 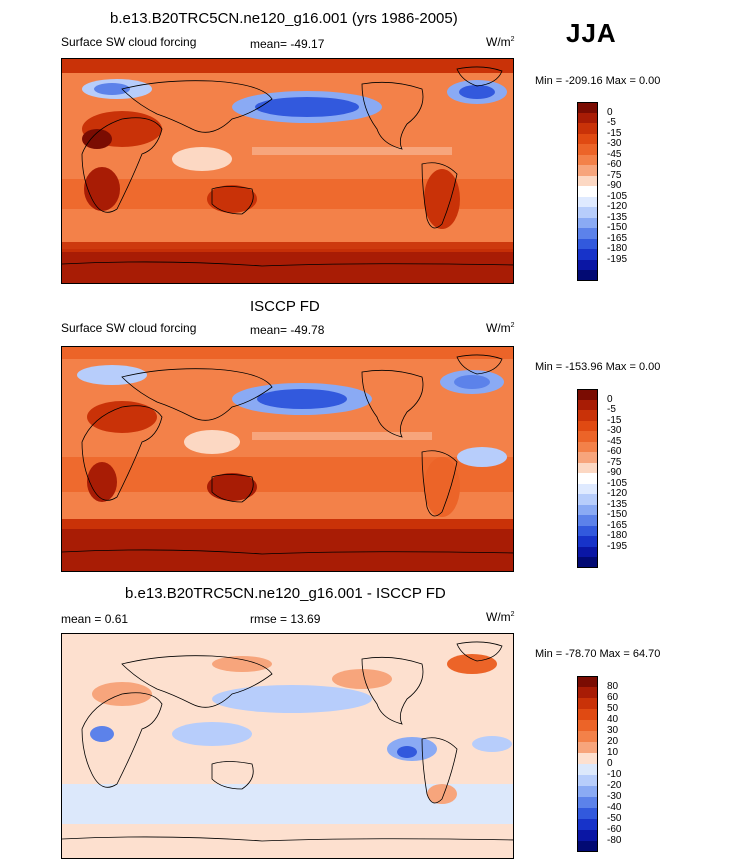 What do you see at coordinates (617, 546) in the screenshot?
I see `panel-obs-colorbar-tick-label: -195` at bounding box center [617, 546].